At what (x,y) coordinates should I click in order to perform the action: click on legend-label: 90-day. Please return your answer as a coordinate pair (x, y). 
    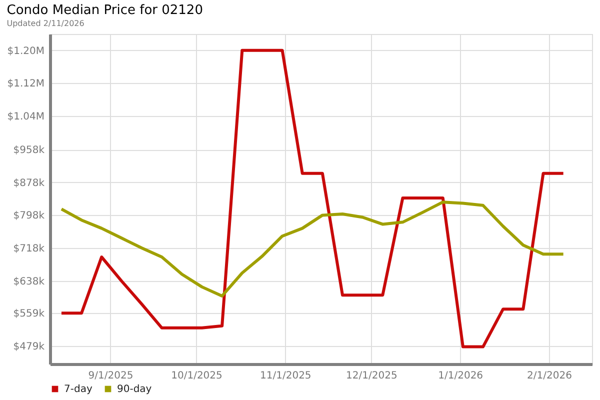
    Looking at the image, I should click on (134, 389).